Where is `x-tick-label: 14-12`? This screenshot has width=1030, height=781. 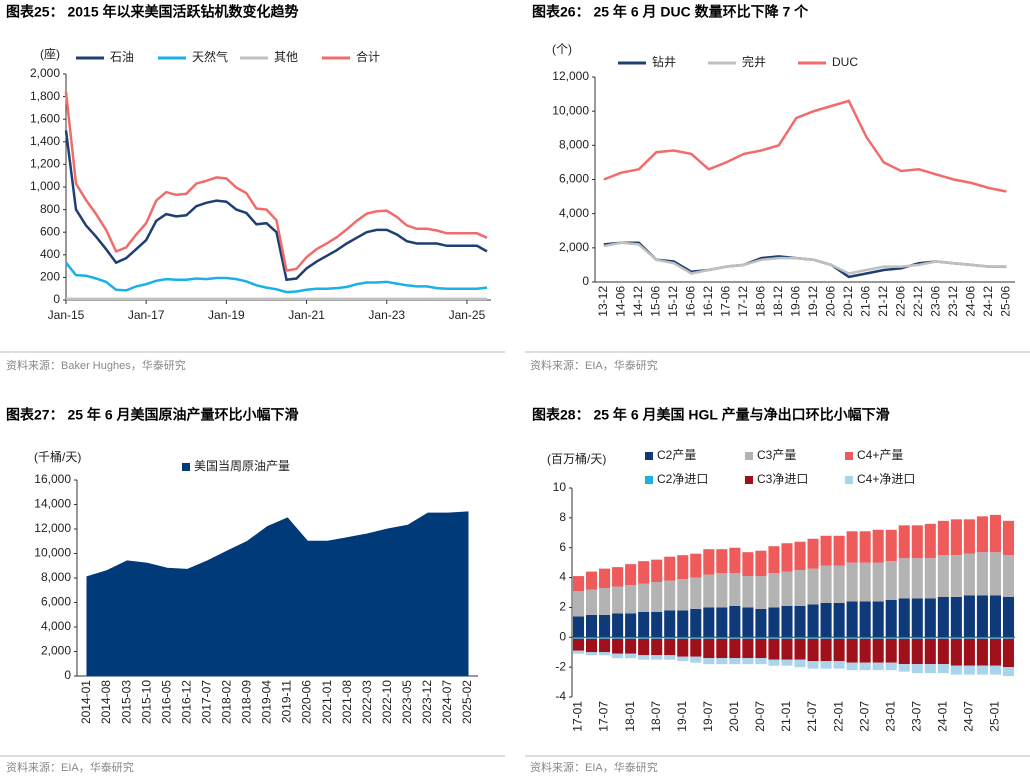 x-tick-label: 14-12 is located at coordinates (638, 301).